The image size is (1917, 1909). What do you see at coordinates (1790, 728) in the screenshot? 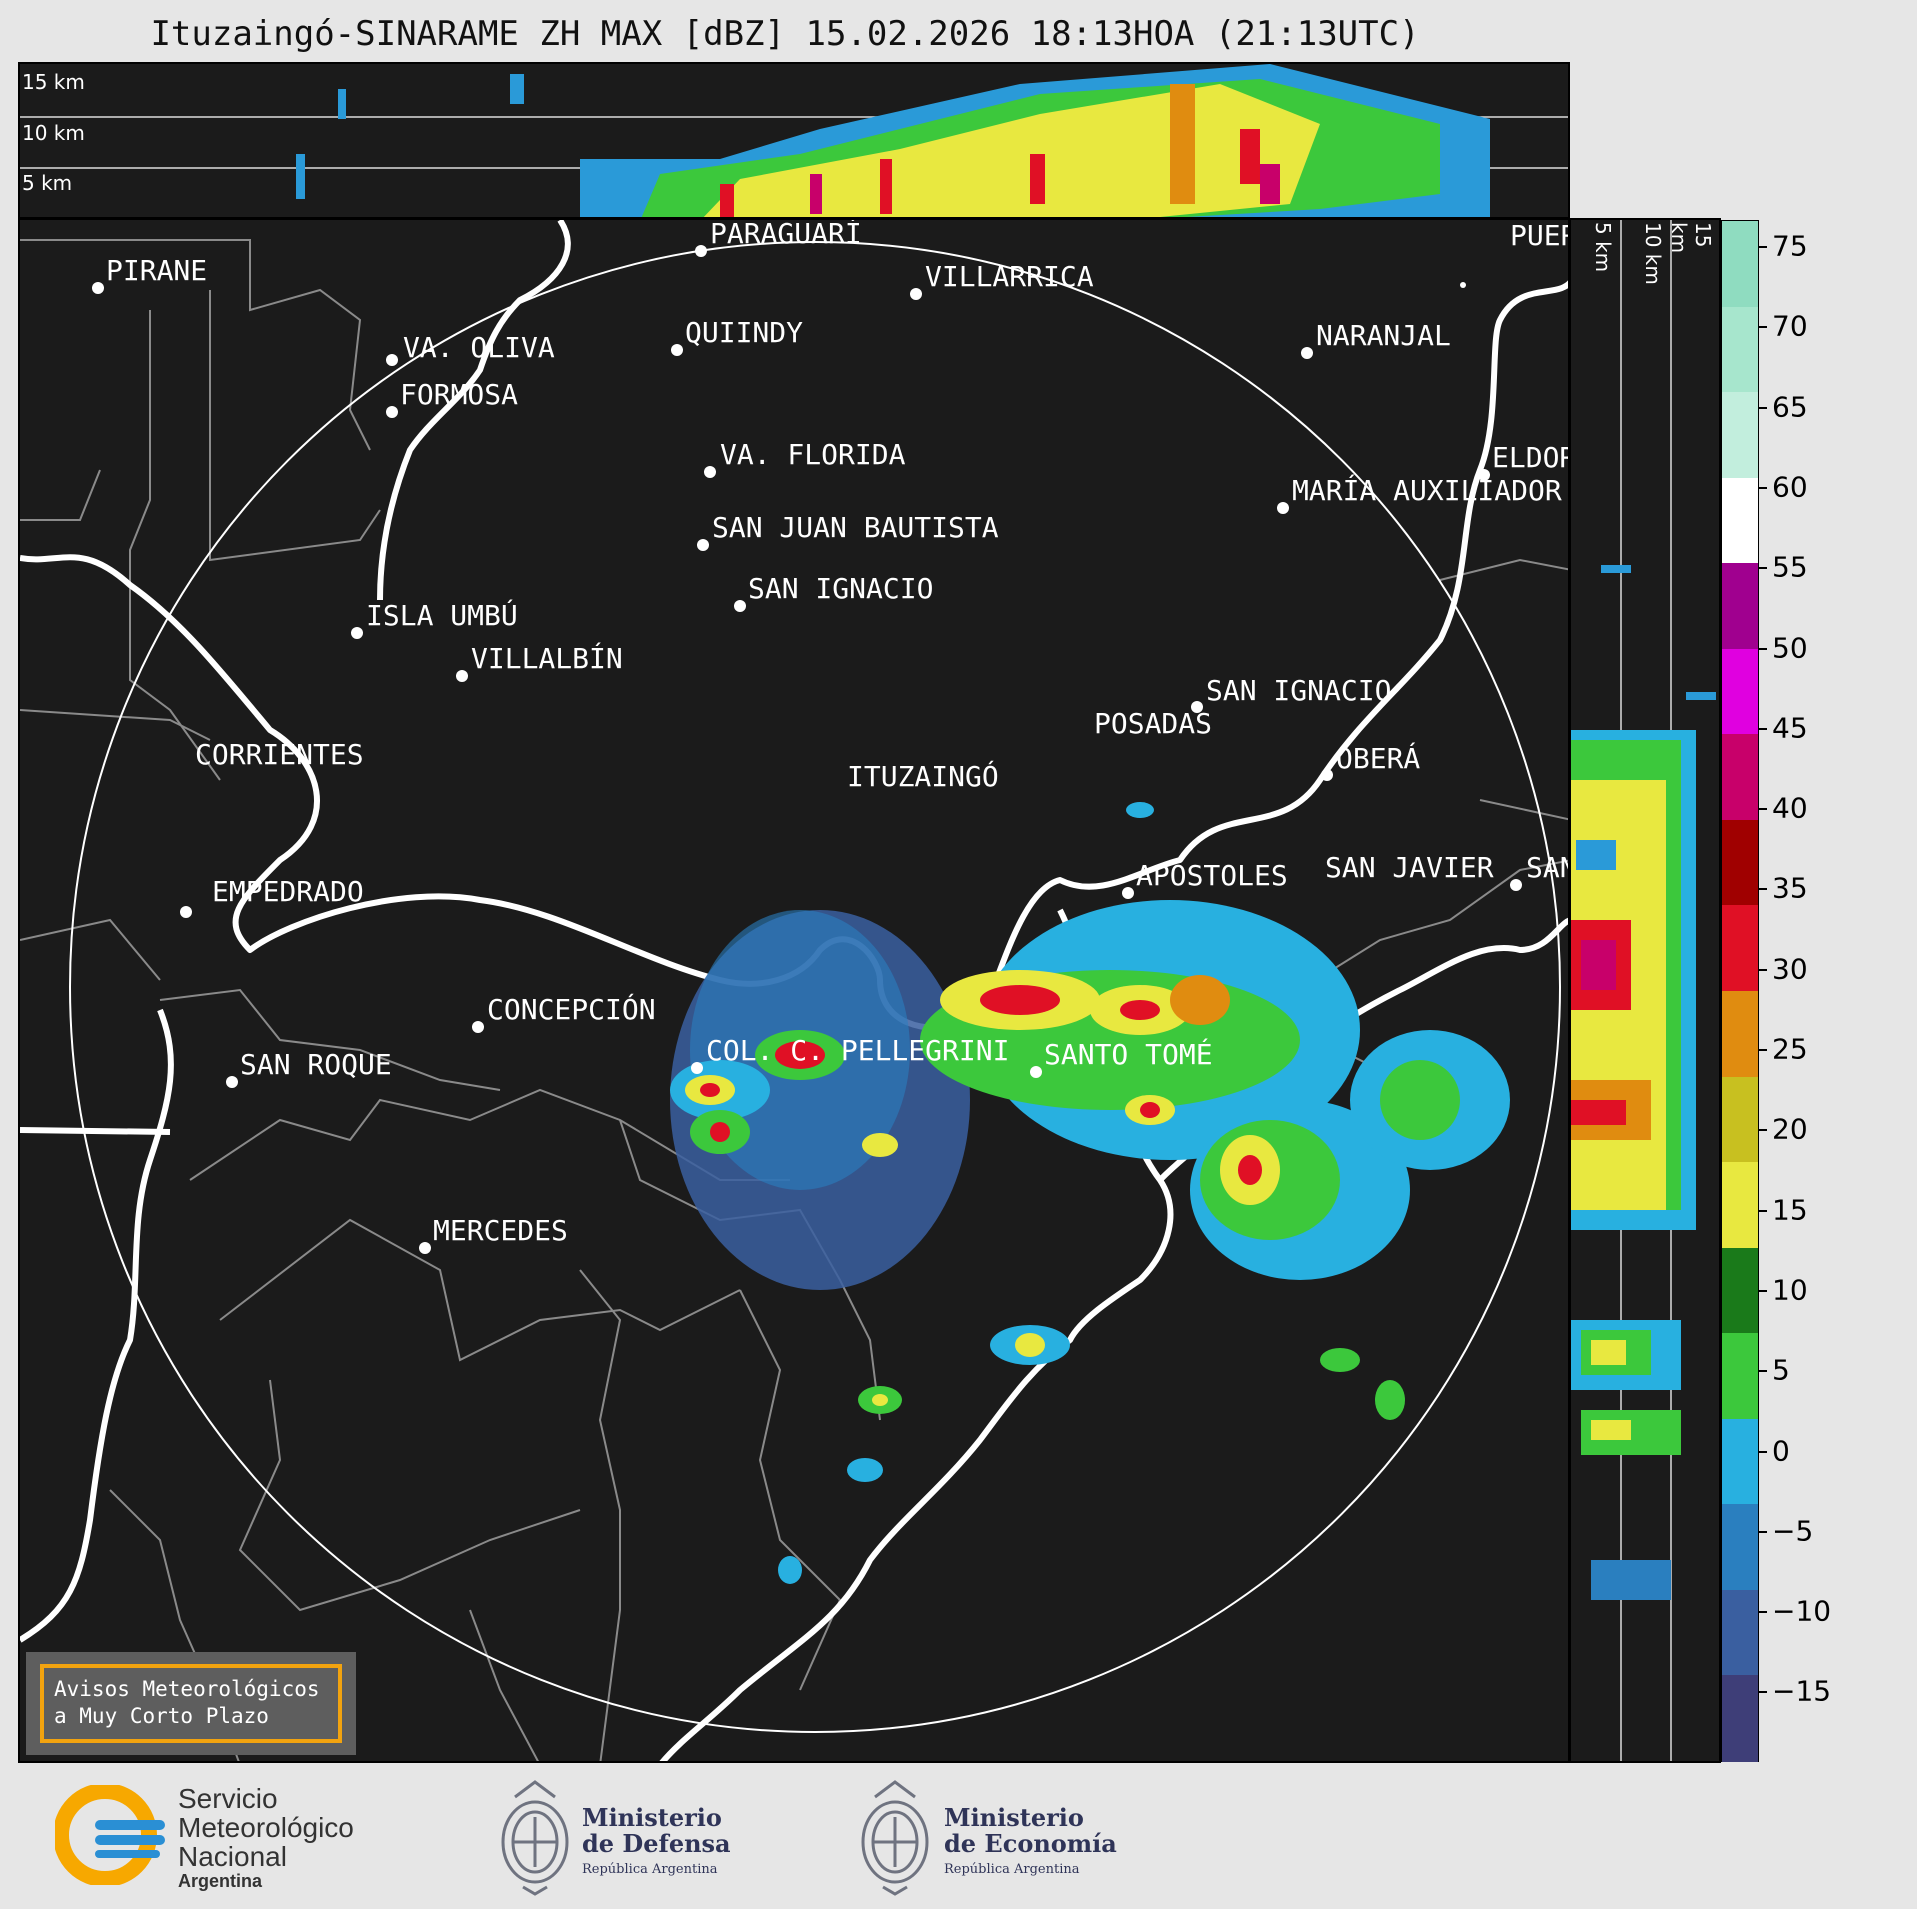
I see `colorbar-tick-label: 45` at bounding box center [1790, 728].